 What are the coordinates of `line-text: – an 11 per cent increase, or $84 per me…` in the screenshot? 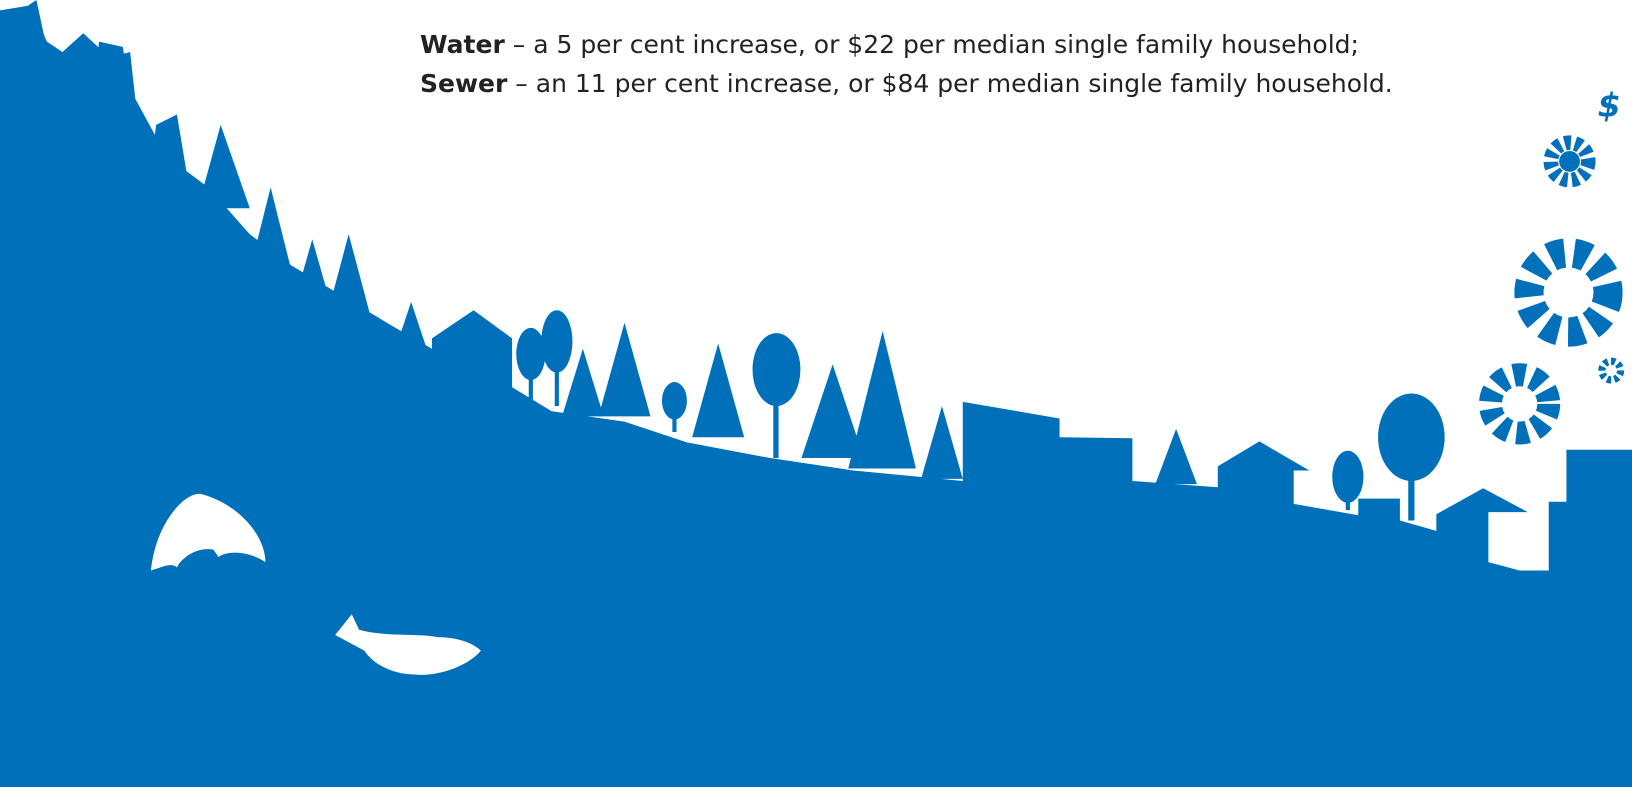 It's located at (954, 83).